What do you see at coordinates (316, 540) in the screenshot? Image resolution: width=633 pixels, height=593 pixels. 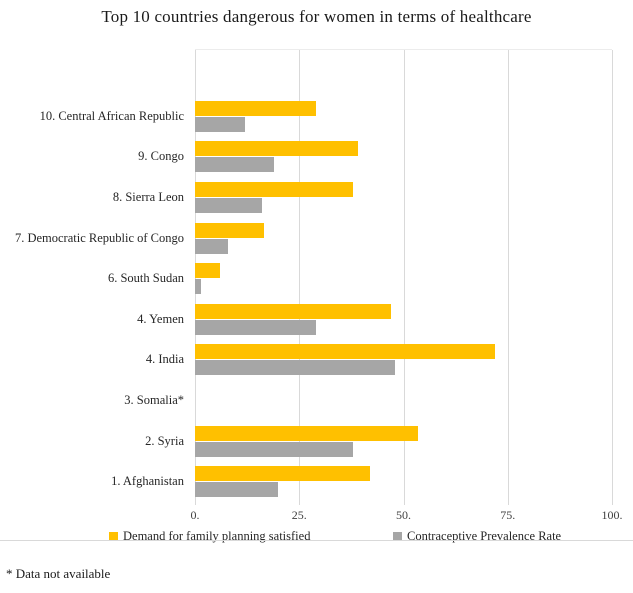 I see `chart-bottom-border` at bounding box center [316, 540].